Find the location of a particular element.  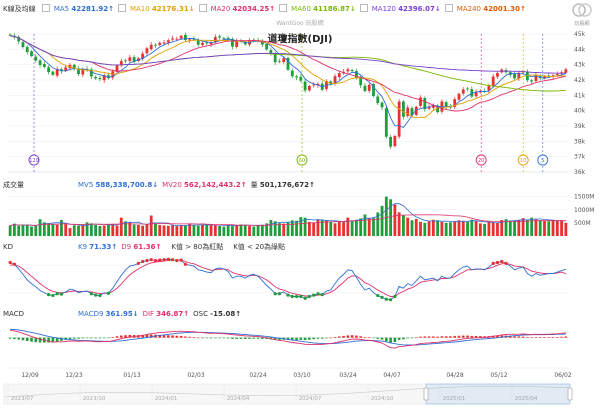

volume-legend-name: MV5 is located at coordinates (87, 185).